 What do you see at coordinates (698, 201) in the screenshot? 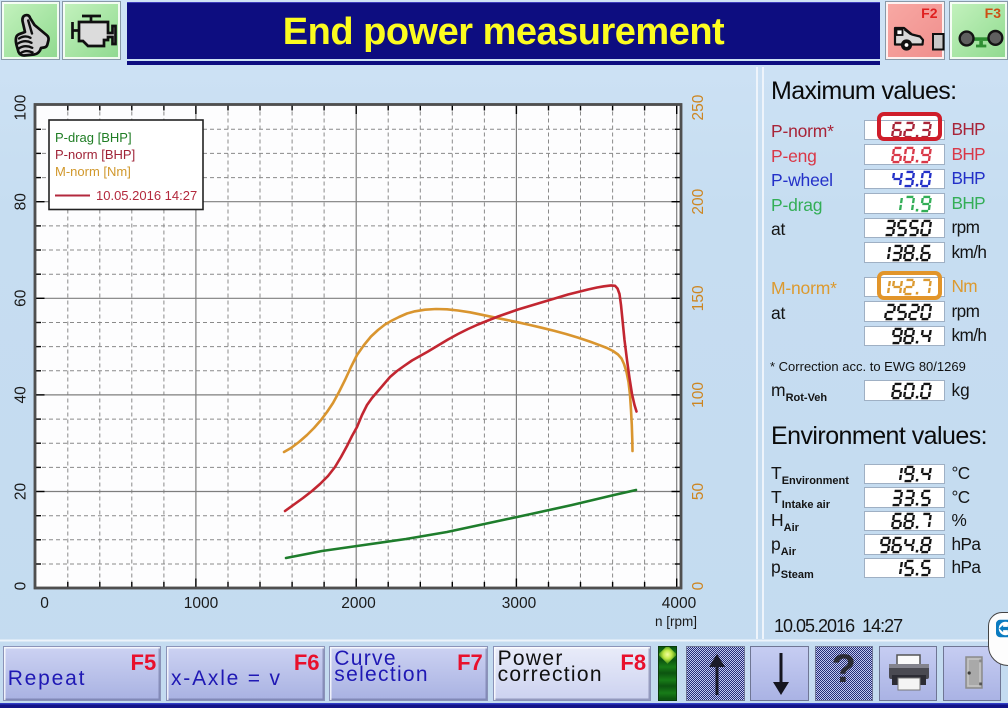
I see `svg-text: 200` at bounding box center [698, 201].